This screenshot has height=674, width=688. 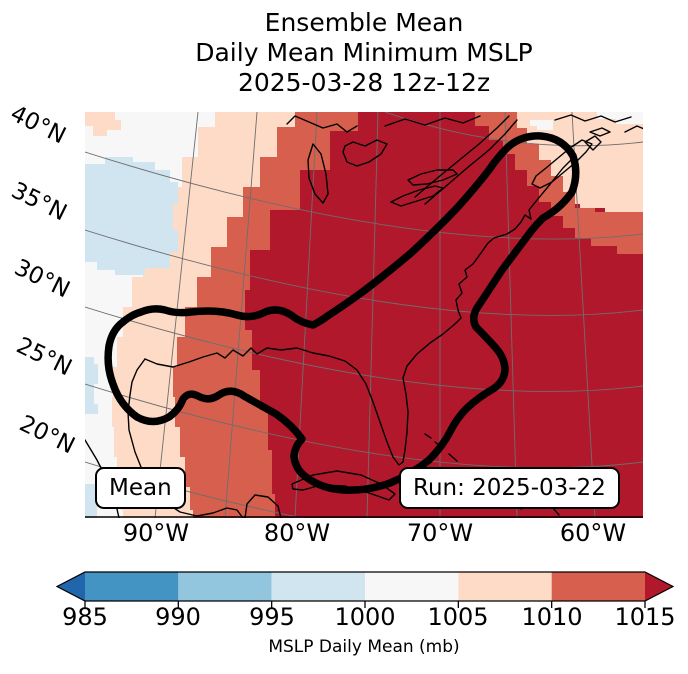 What do you see at coordinates (645, 617) in the screenshot?
I see `colorbar-tick-label: 1015` at bounding box center [645, 617].